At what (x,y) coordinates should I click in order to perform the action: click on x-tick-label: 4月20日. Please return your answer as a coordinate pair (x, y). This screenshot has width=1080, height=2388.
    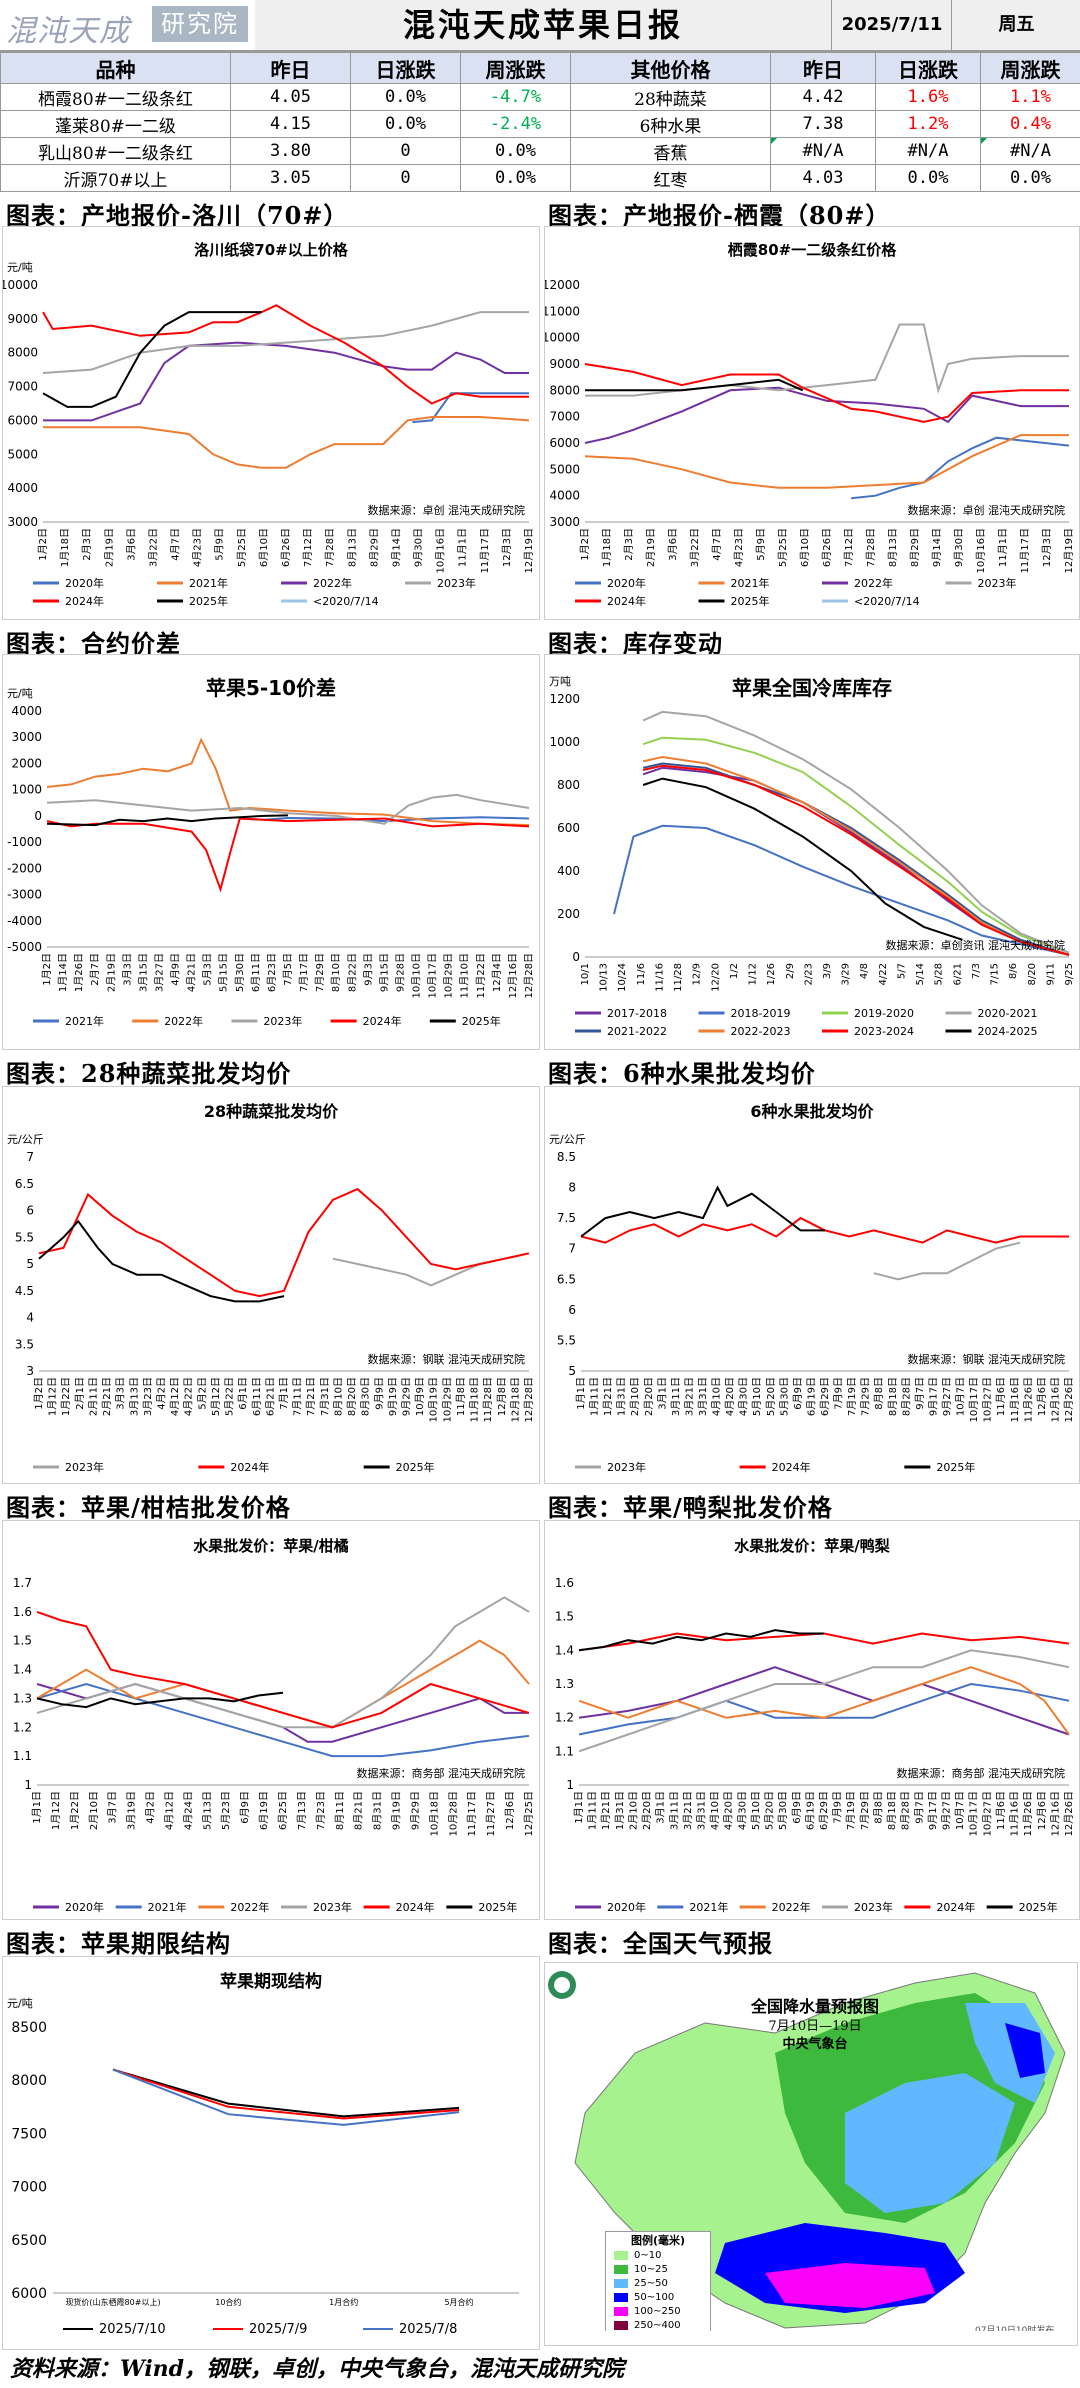
    Looking at the image, I should click on (730, 1396).